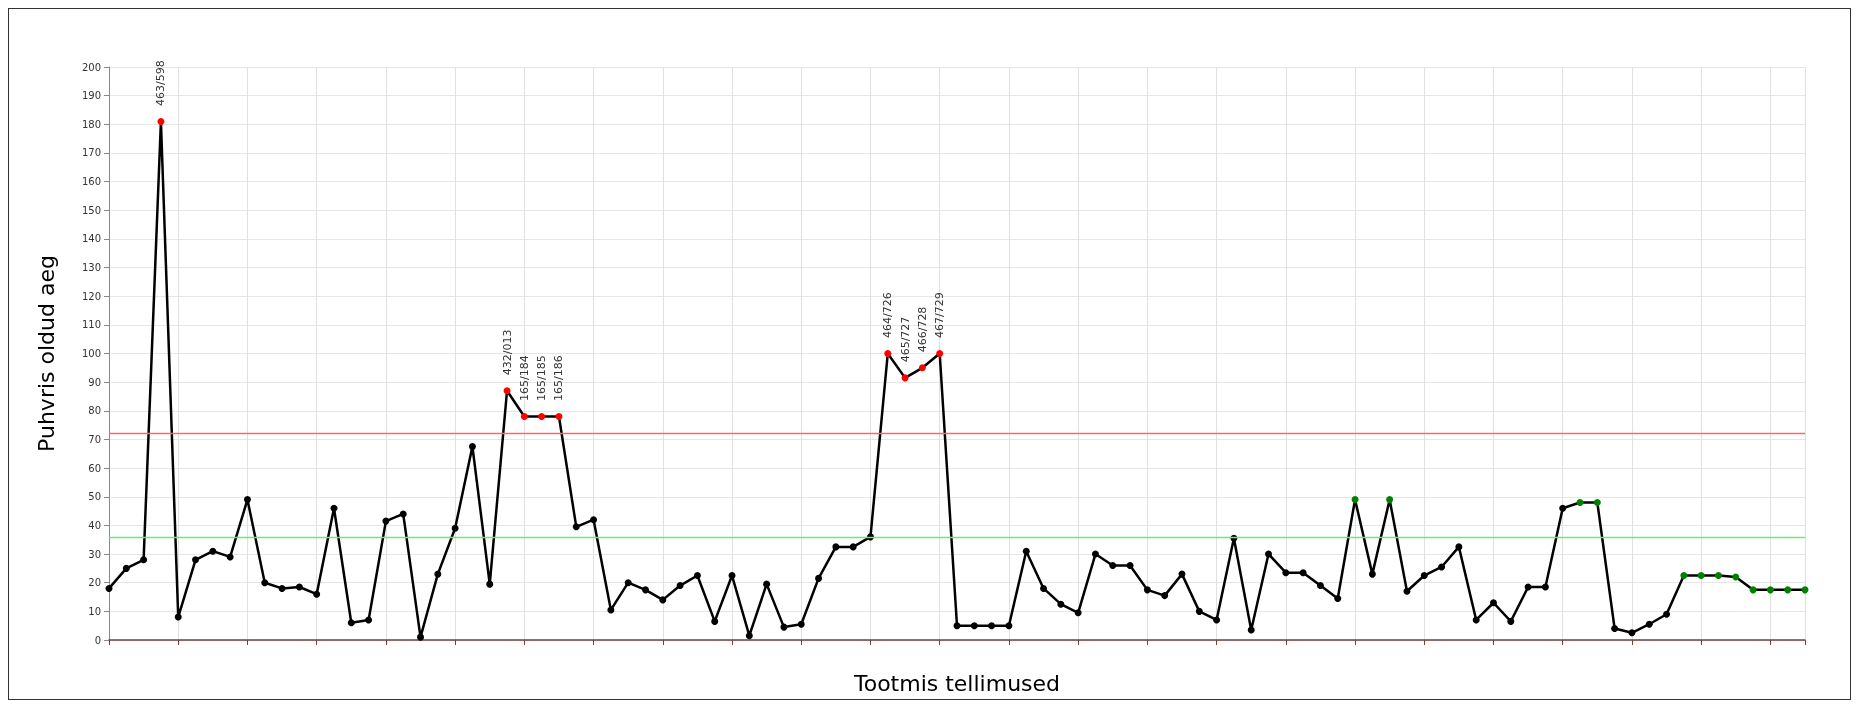 Image resolution: width=1861 pixels, height=710 pixels. Describe the element at coordinates (91, 96) in the screenshot. I see `y-tick-label: 190` at that location.